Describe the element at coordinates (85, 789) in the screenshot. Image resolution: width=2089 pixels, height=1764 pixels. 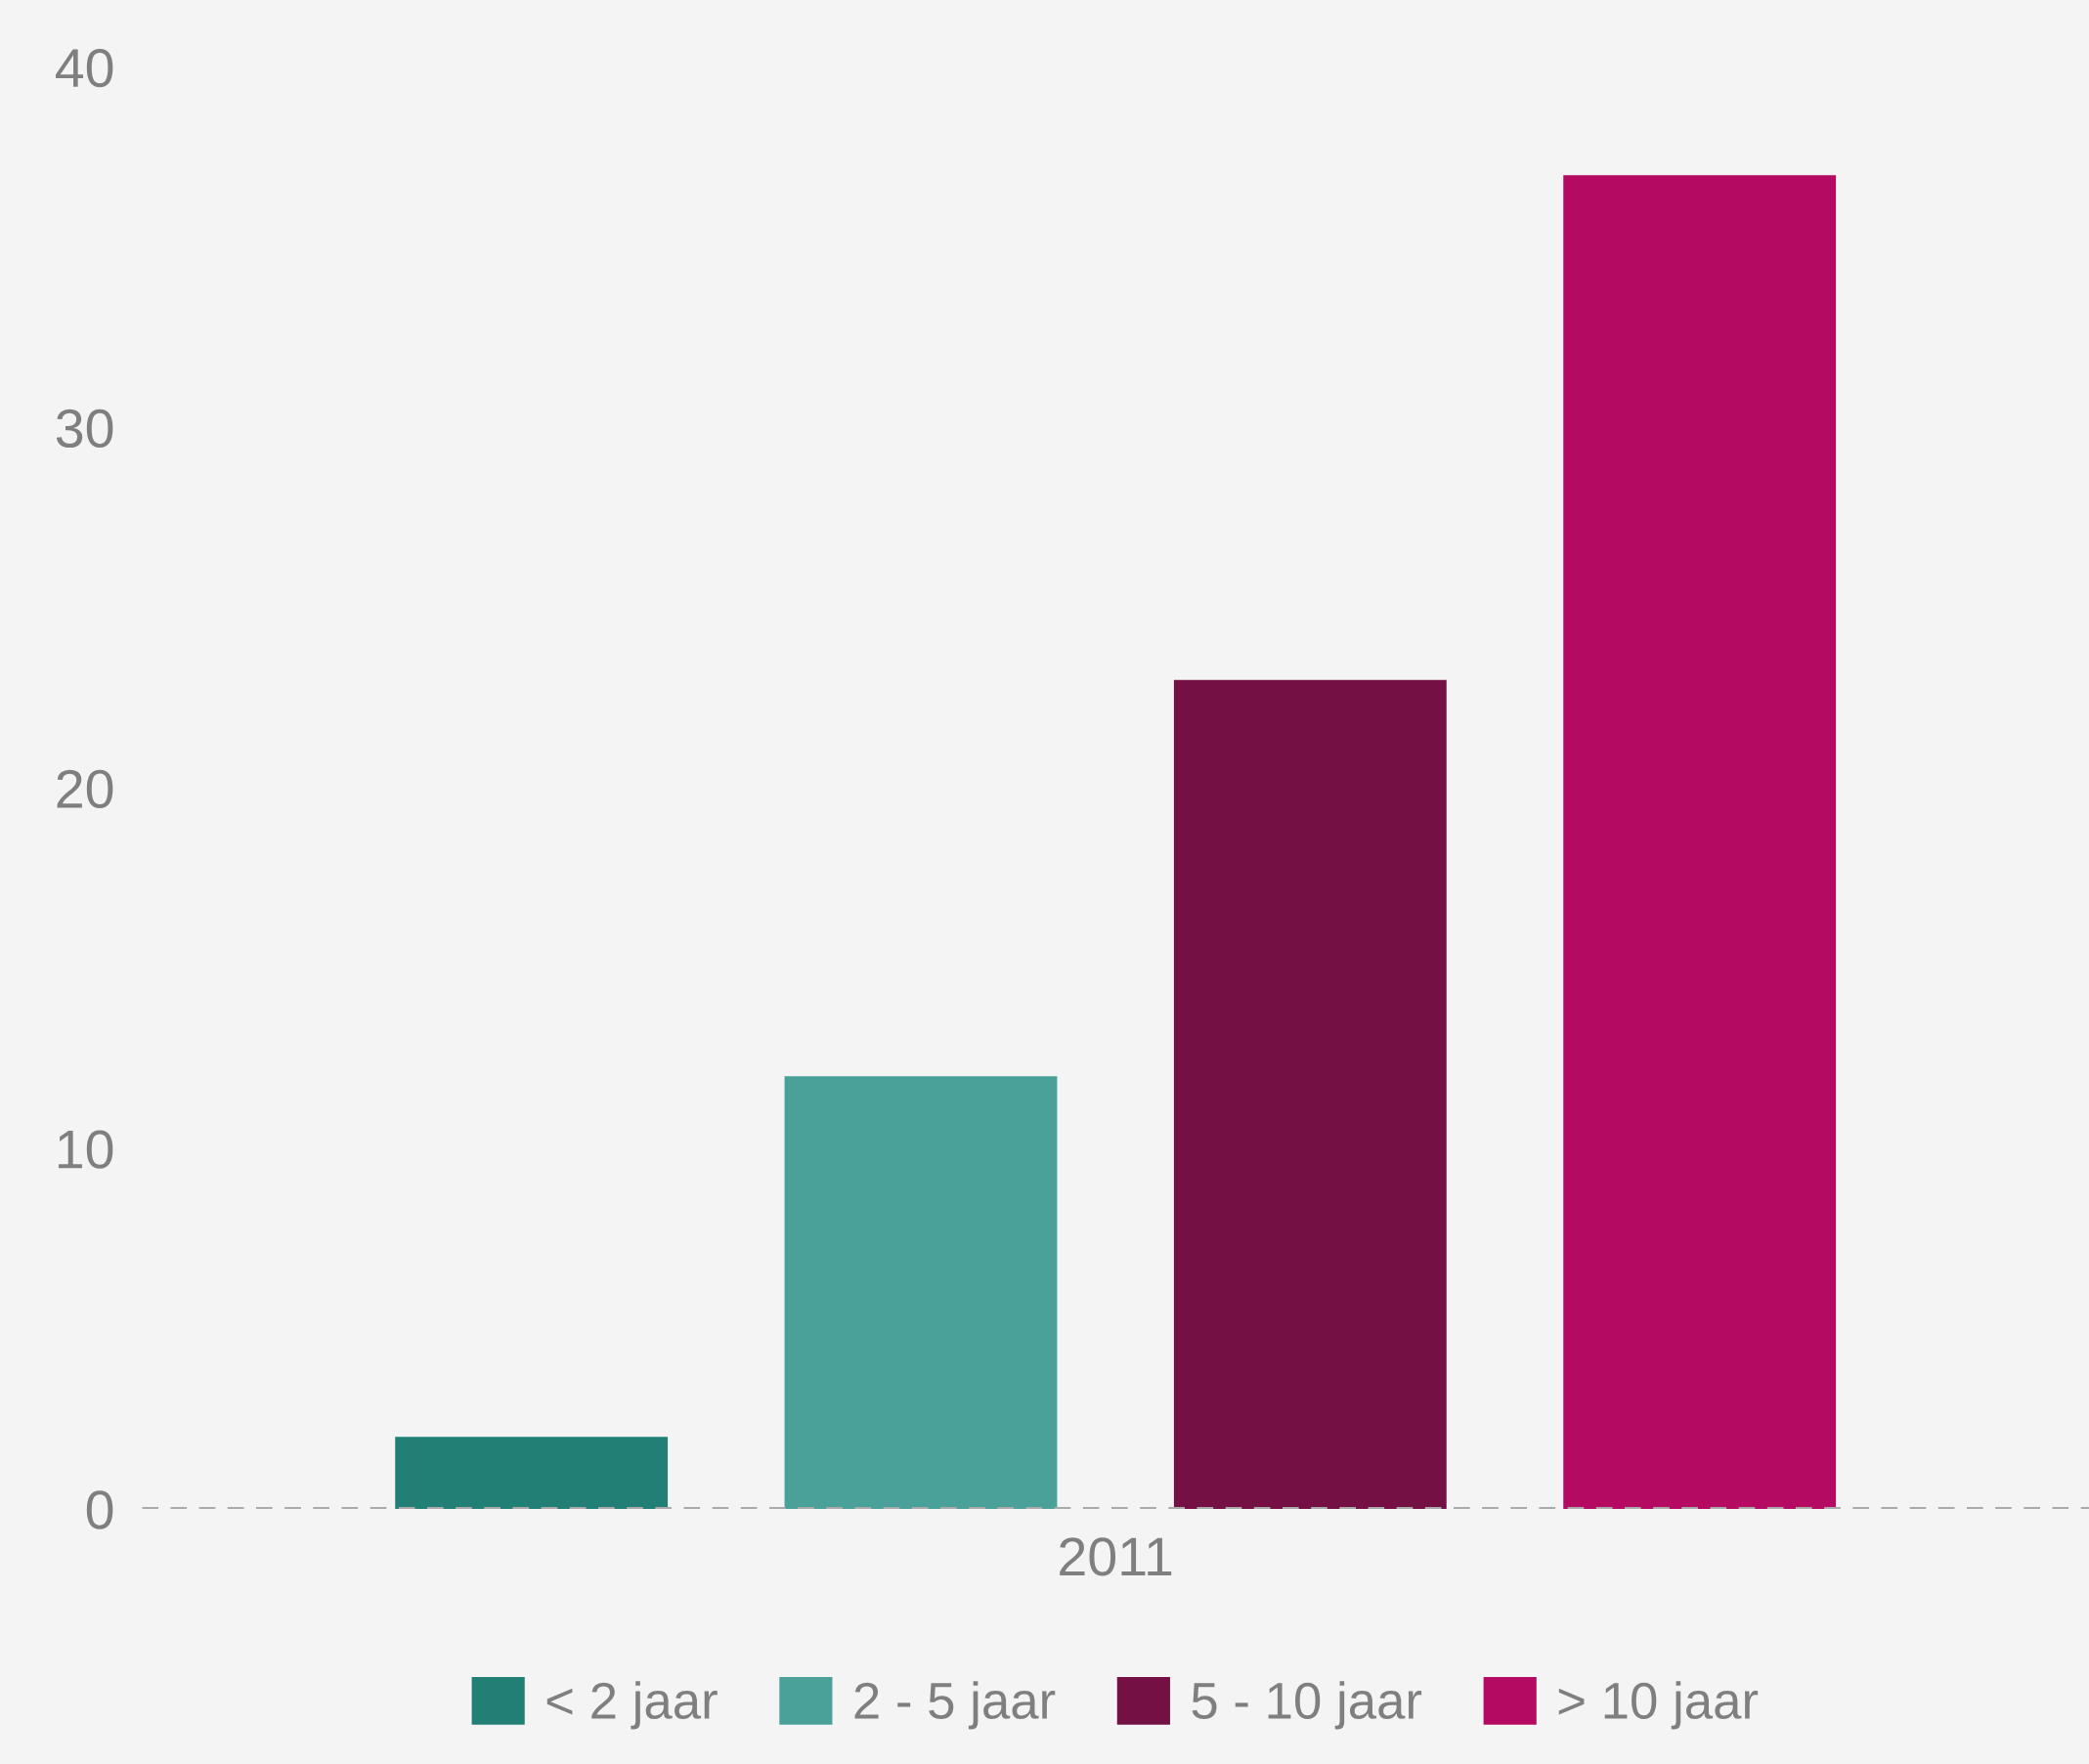
I see `y-tick-label: 20` at that location.